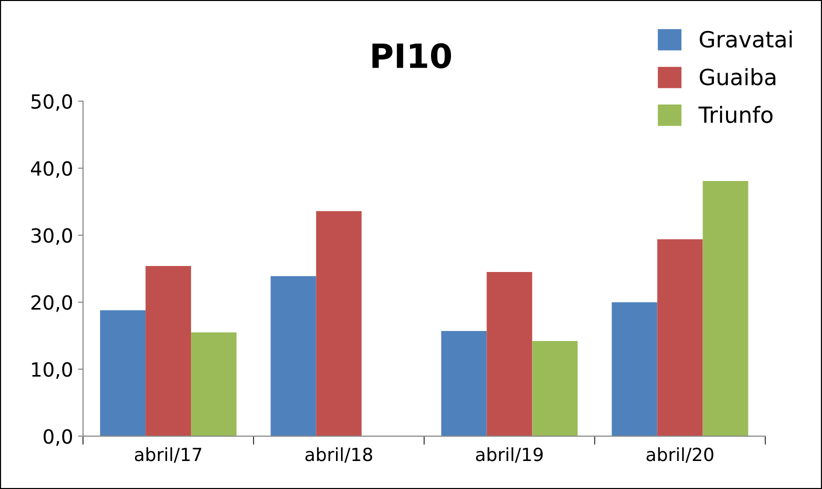 The height and width of the screenshot is (489, 822). I want to click on chart-title: PI10, so click(412, 55).